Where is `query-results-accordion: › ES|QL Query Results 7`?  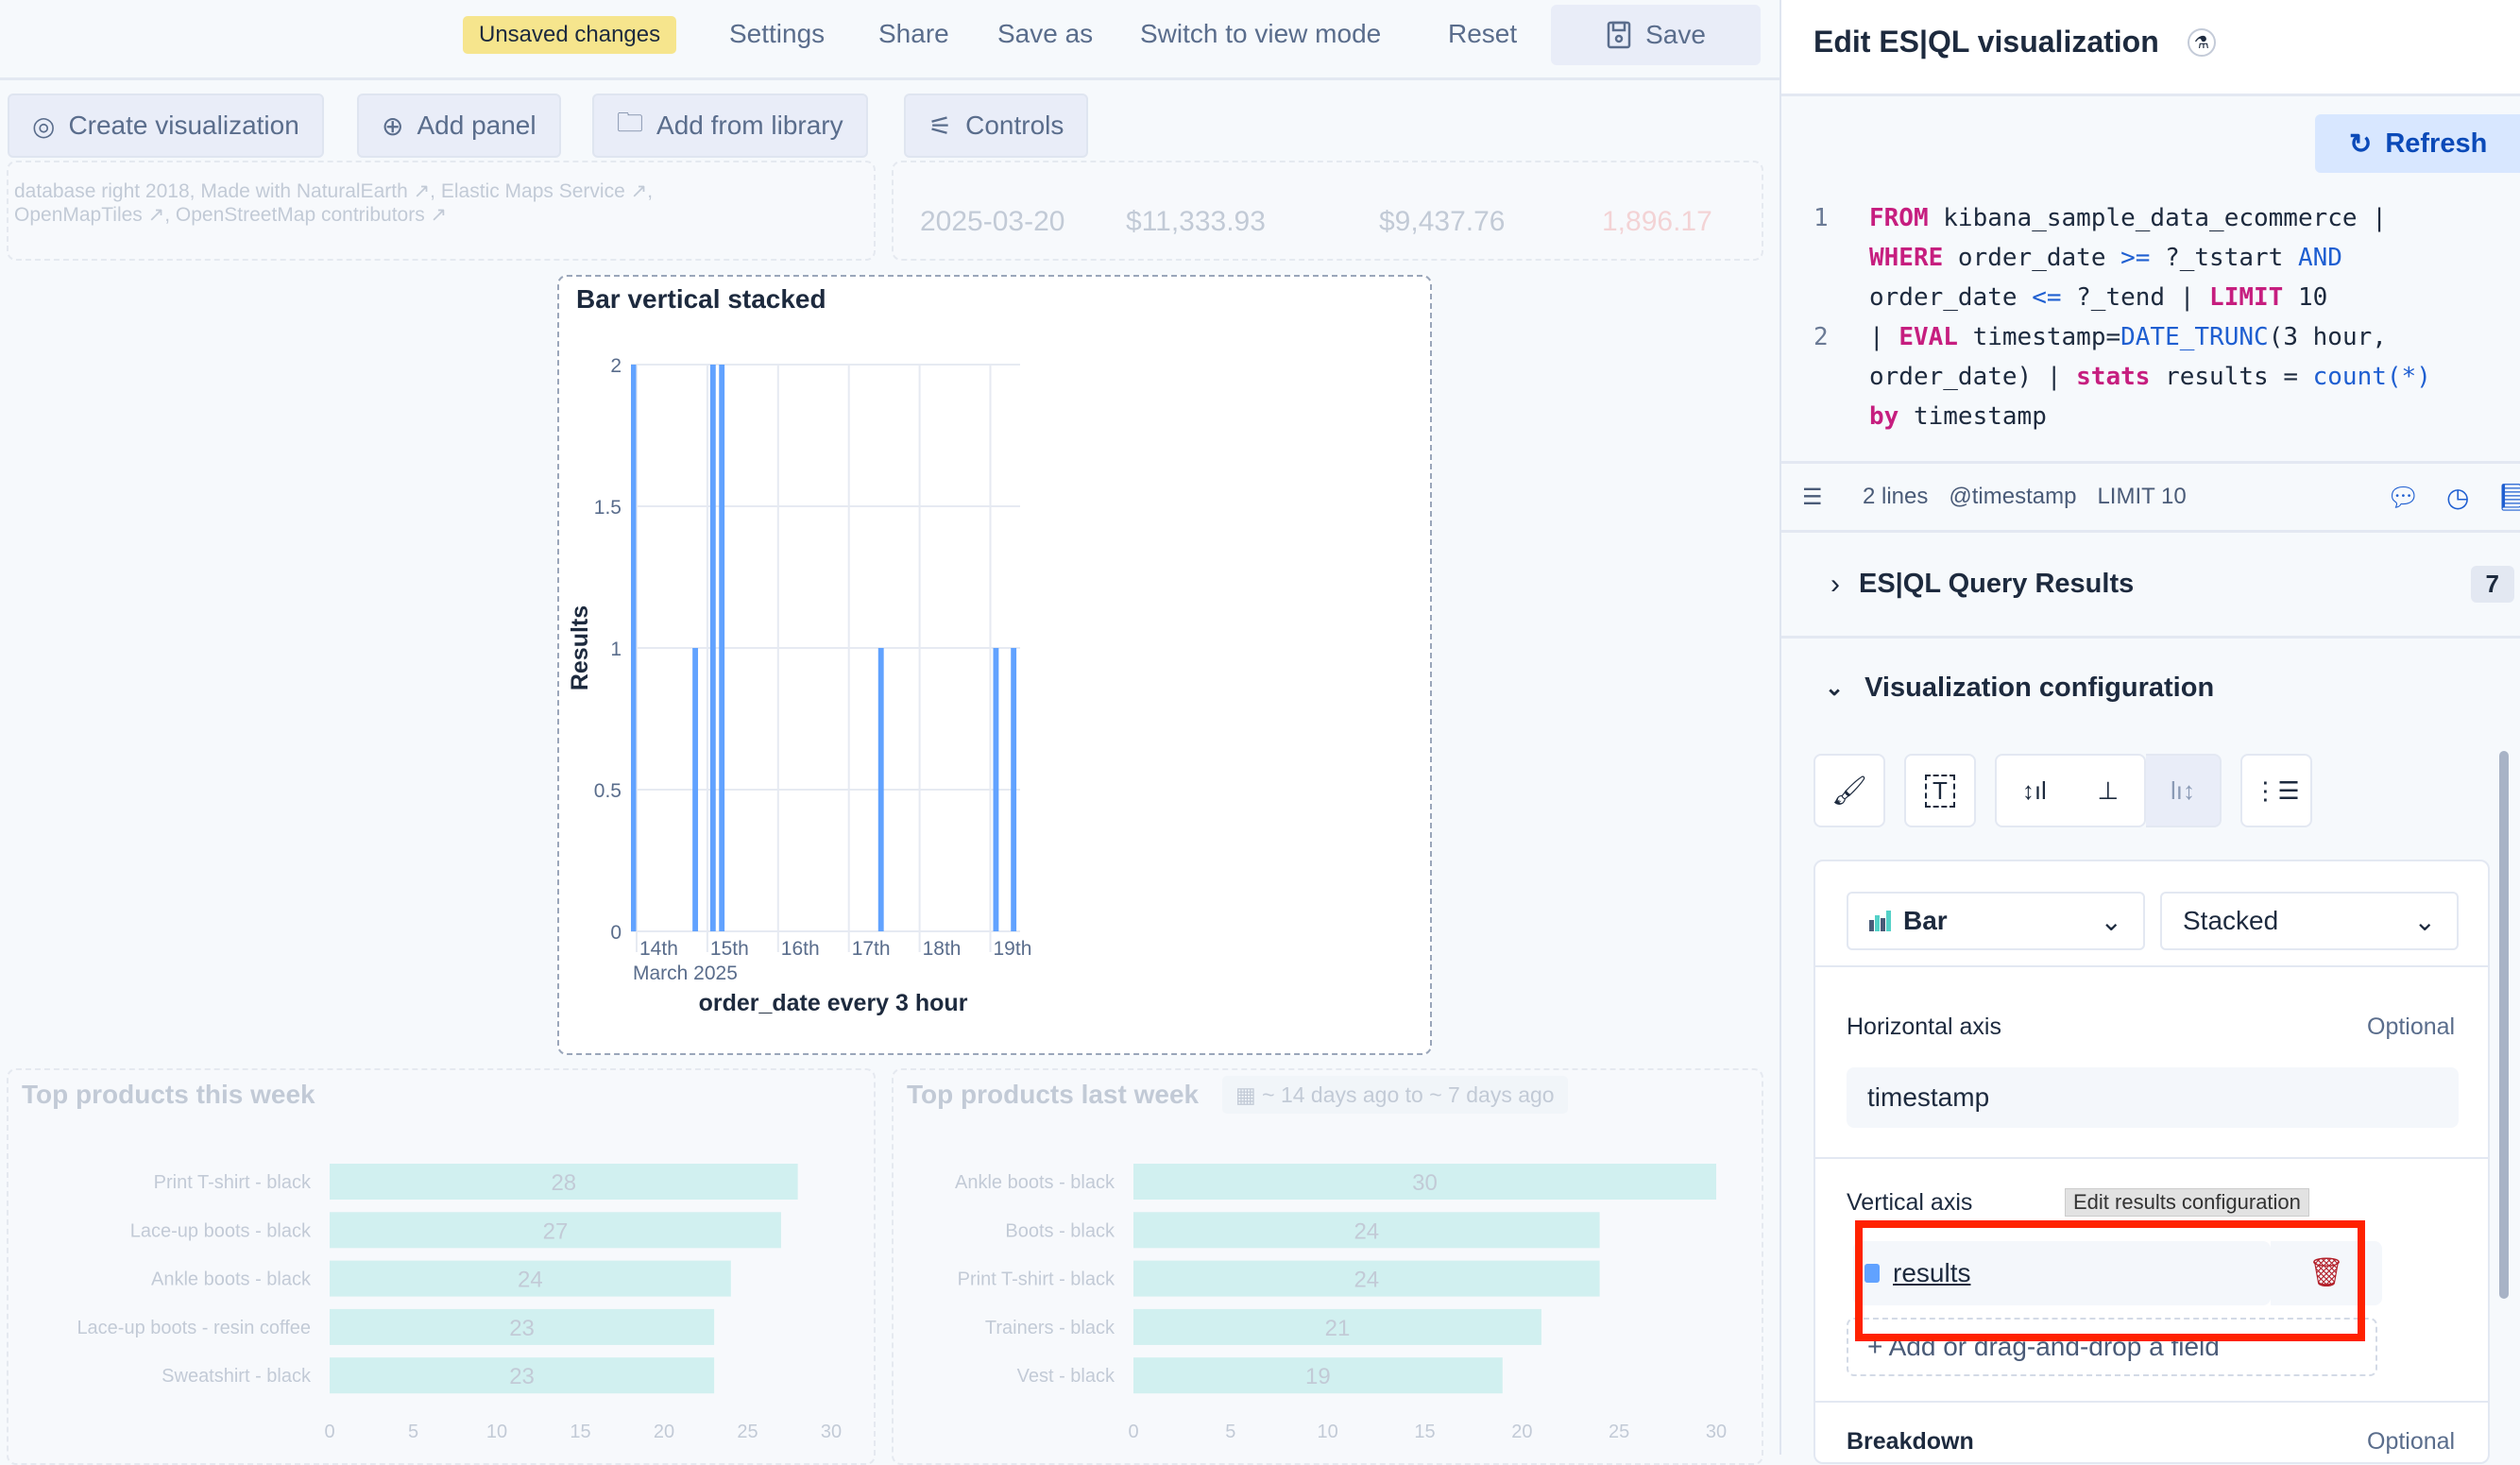 query-results-accordion: › ES|QL Query Results 7 is located at coordinates (2151, 586).